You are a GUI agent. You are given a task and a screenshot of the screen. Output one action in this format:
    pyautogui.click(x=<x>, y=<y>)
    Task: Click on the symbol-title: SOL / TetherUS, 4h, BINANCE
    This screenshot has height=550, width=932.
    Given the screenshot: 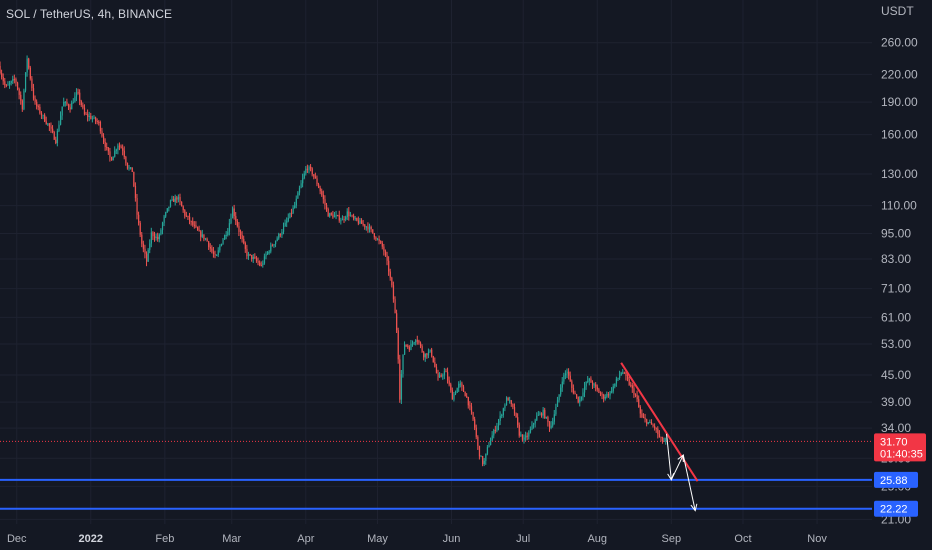 What is the action you would take?
    pyautogui.click(x=89, y=14)
    